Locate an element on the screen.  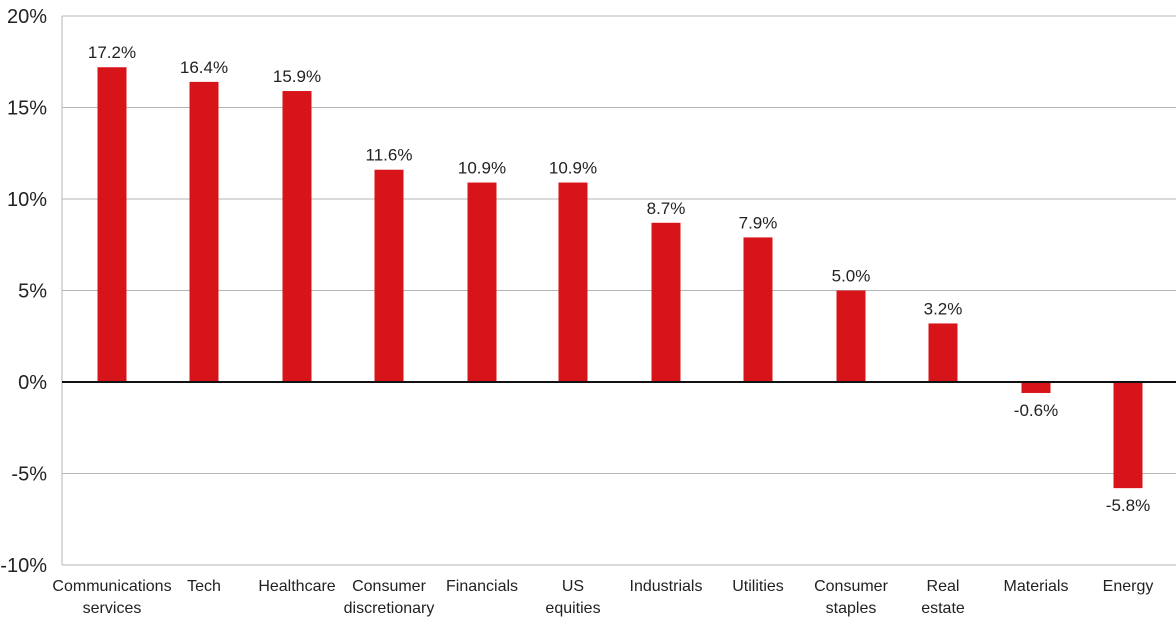
y-tick-label: 15% is located at coordinates (27, 109).